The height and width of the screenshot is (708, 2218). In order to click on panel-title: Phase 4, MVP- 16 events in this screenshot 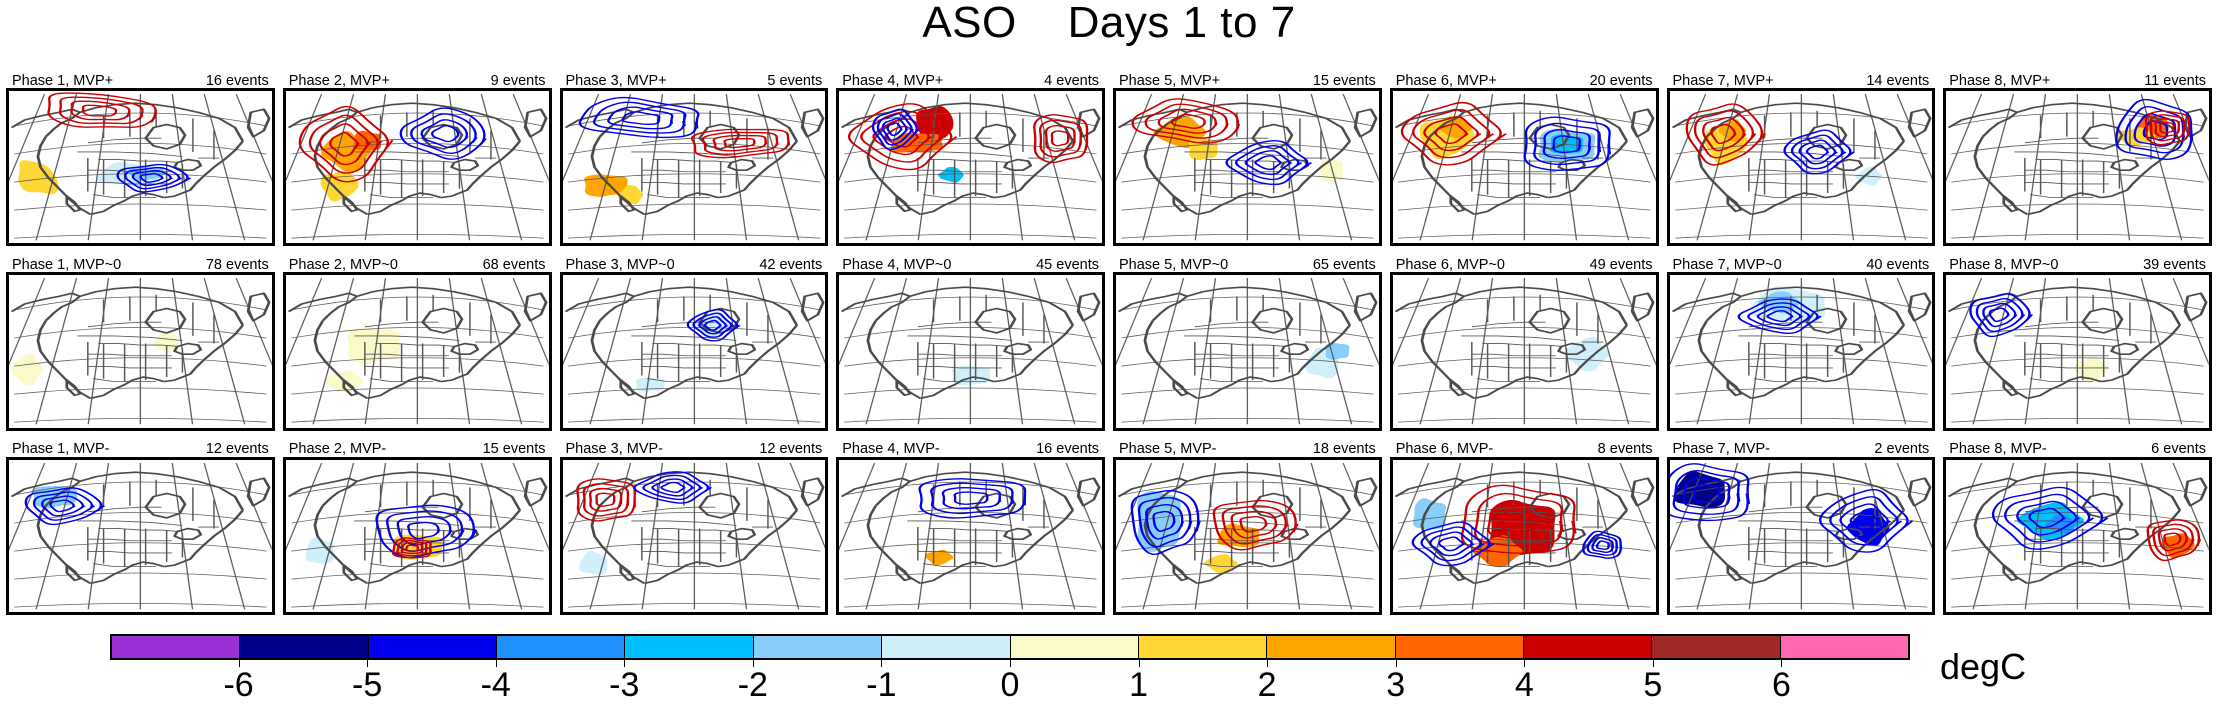, I will do `click(970, 448)`.